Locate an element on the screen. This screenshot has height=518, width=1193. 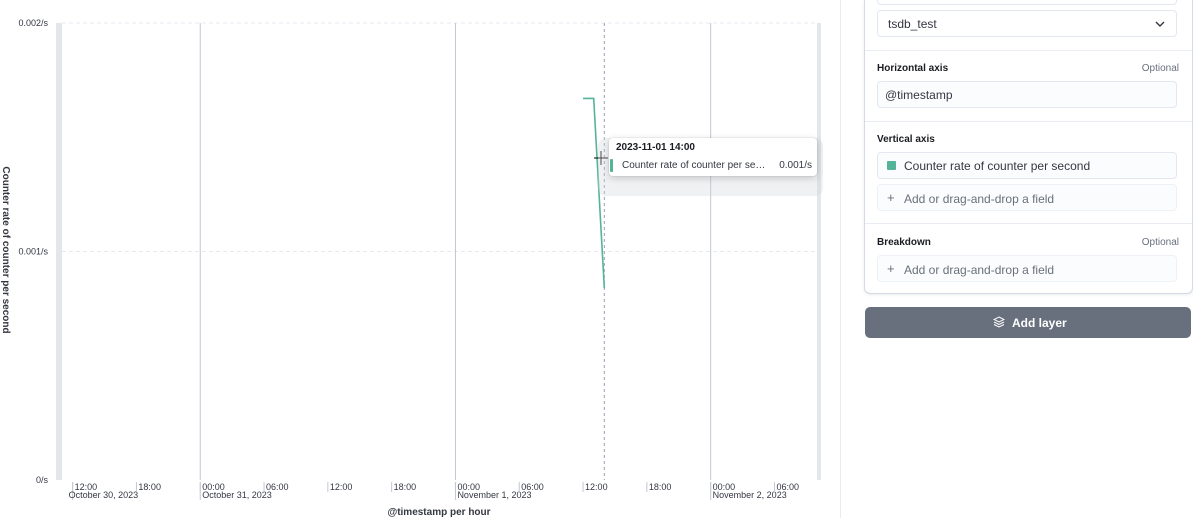
horizontal-axis-value: @timestamp is located at coordinates (919, 95).